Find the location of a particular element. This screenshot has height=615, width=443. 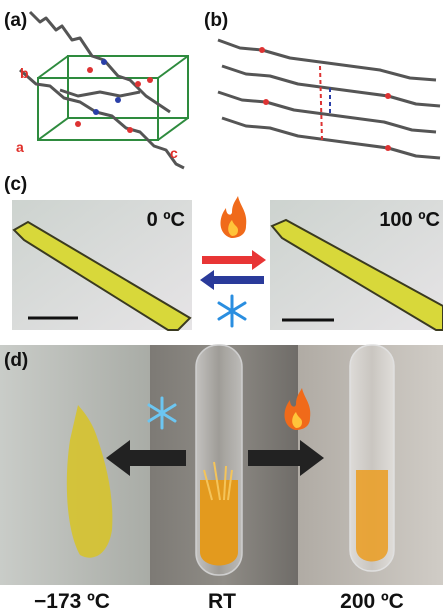

panel-label: (b) is located at coordinates (216, 20).